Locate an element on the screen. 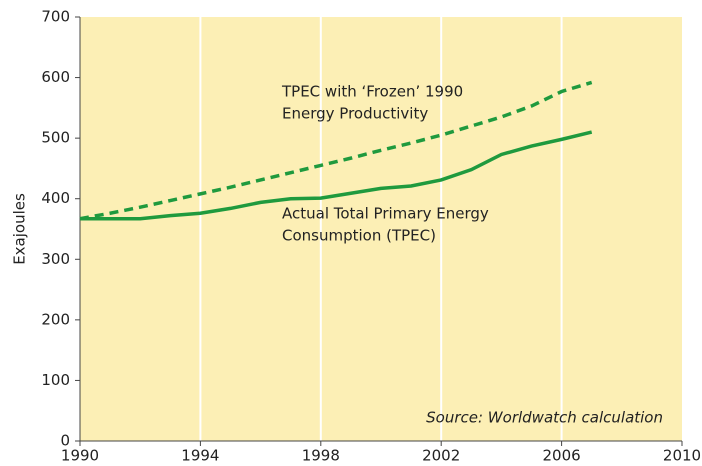  series-annotation: Consumption (TPEC) is located at coordinates (359, 236).